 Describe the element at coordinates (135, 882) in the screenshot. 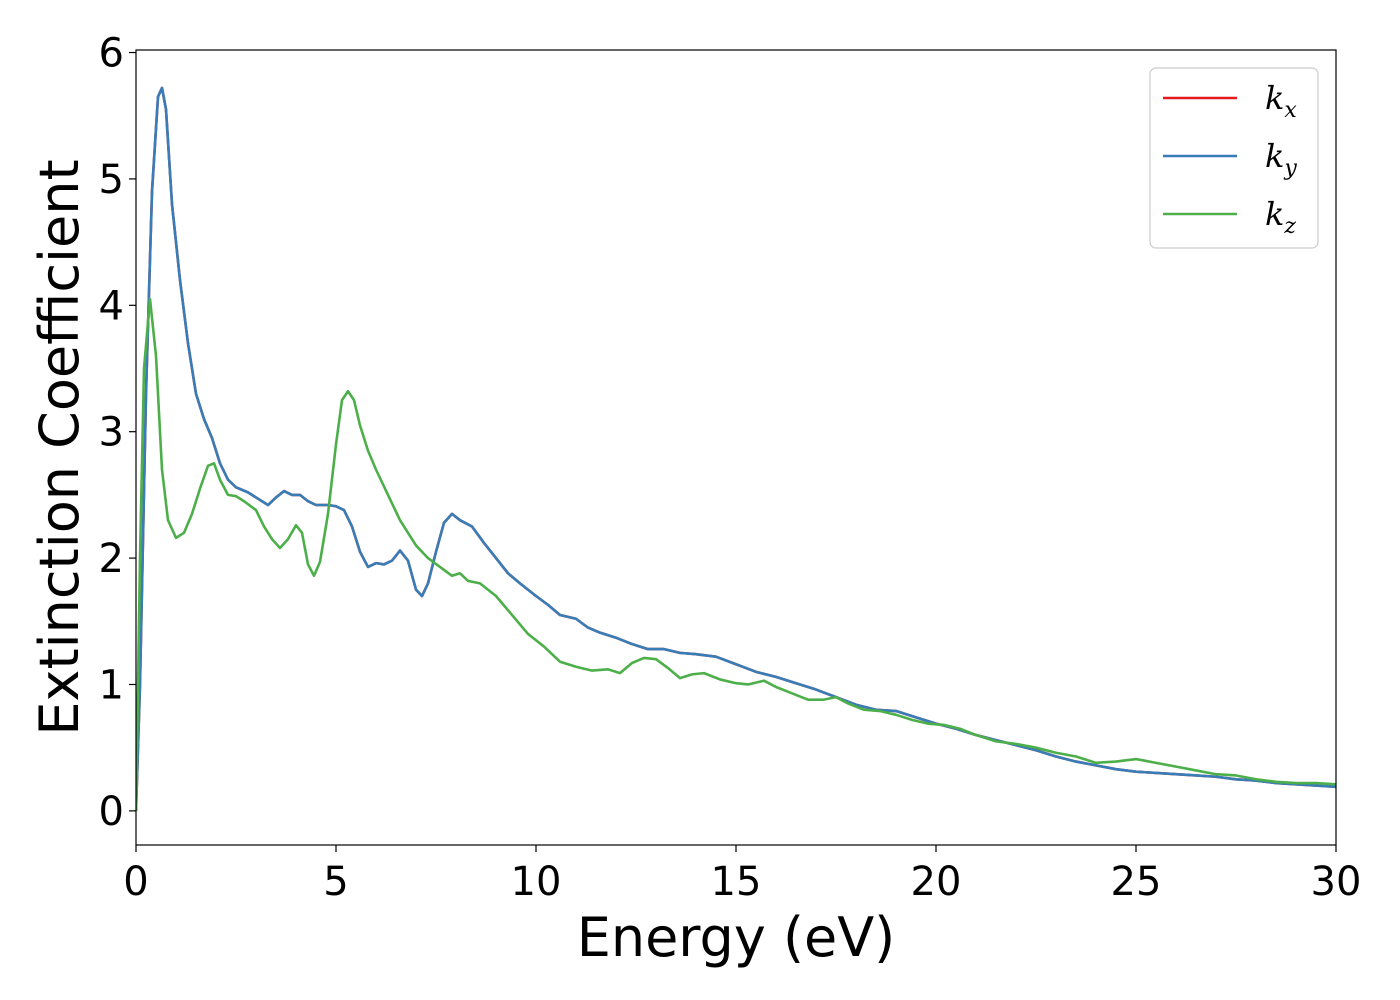

I see `x-tick-label: 0` at that location.